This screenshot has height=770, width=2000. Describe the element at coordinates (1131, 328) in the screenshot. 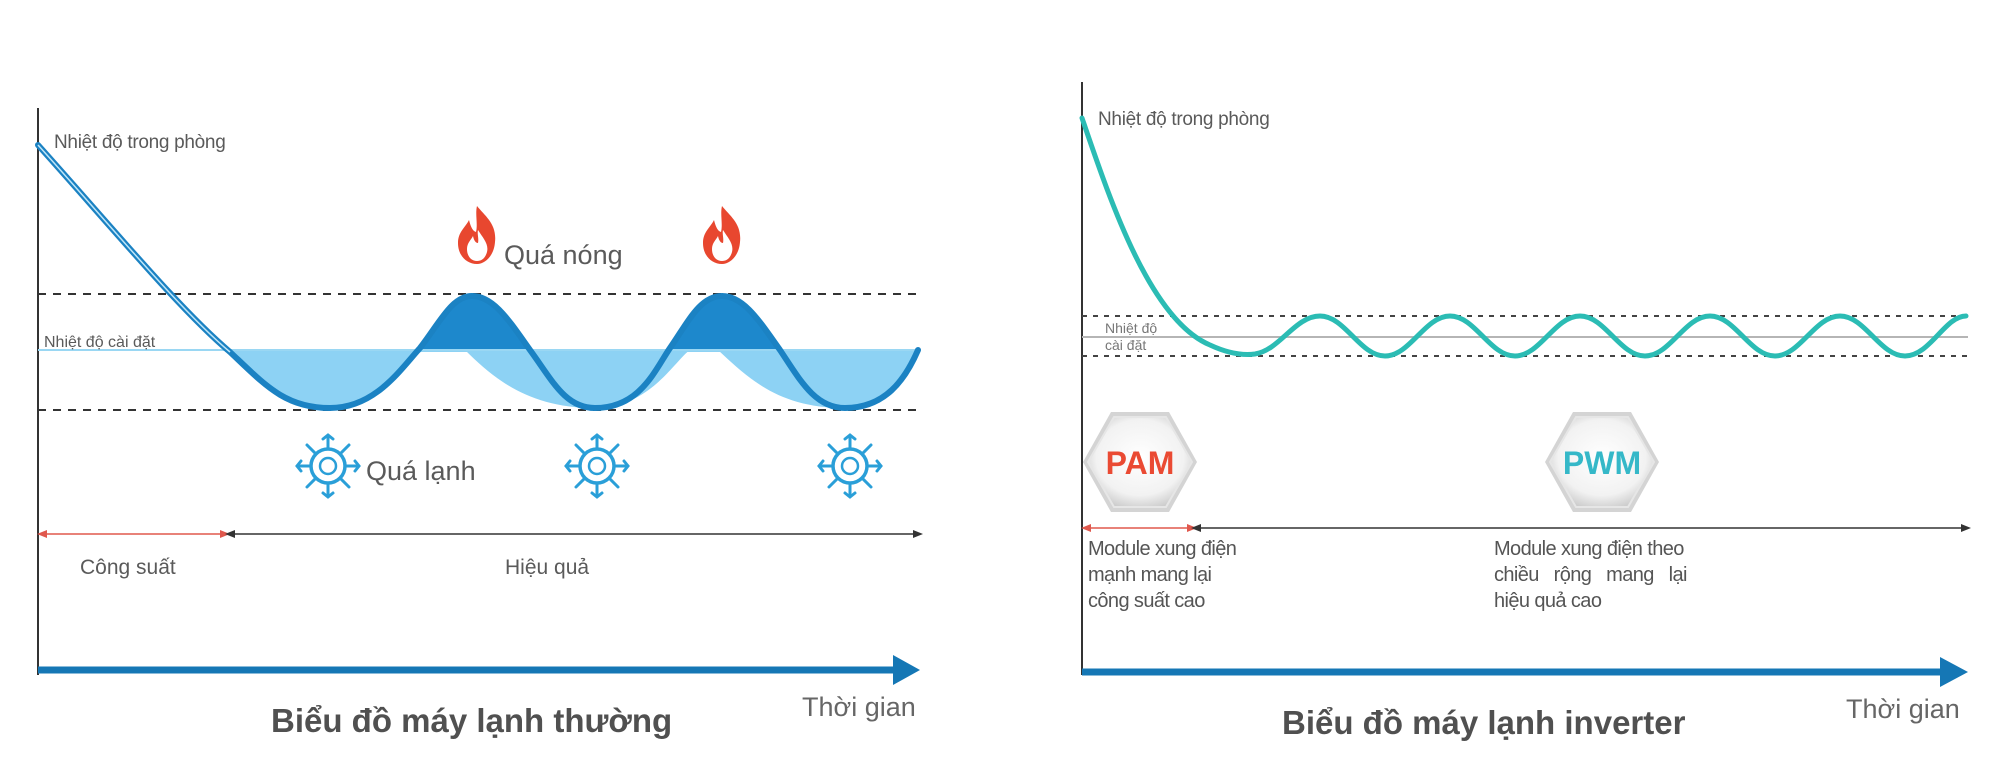

I see `right-set-temp-label-line1: Nhiệt độ` at that location.